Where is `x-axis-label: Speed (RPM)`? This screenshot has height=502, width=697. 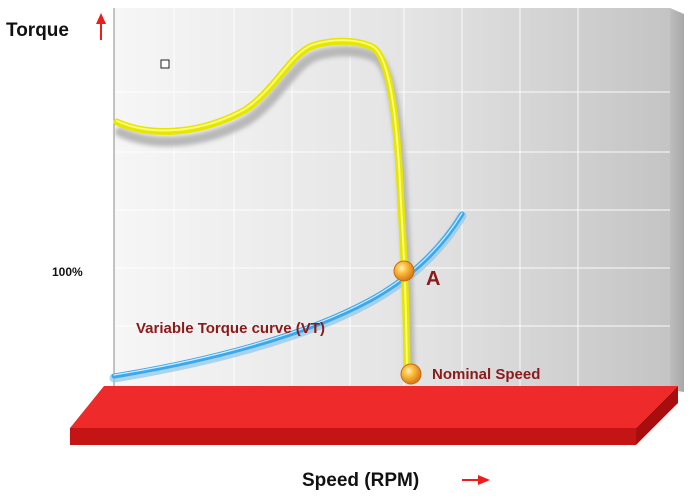 x-axis-label: Speed (RPM) is located at coordinates (360, 480).